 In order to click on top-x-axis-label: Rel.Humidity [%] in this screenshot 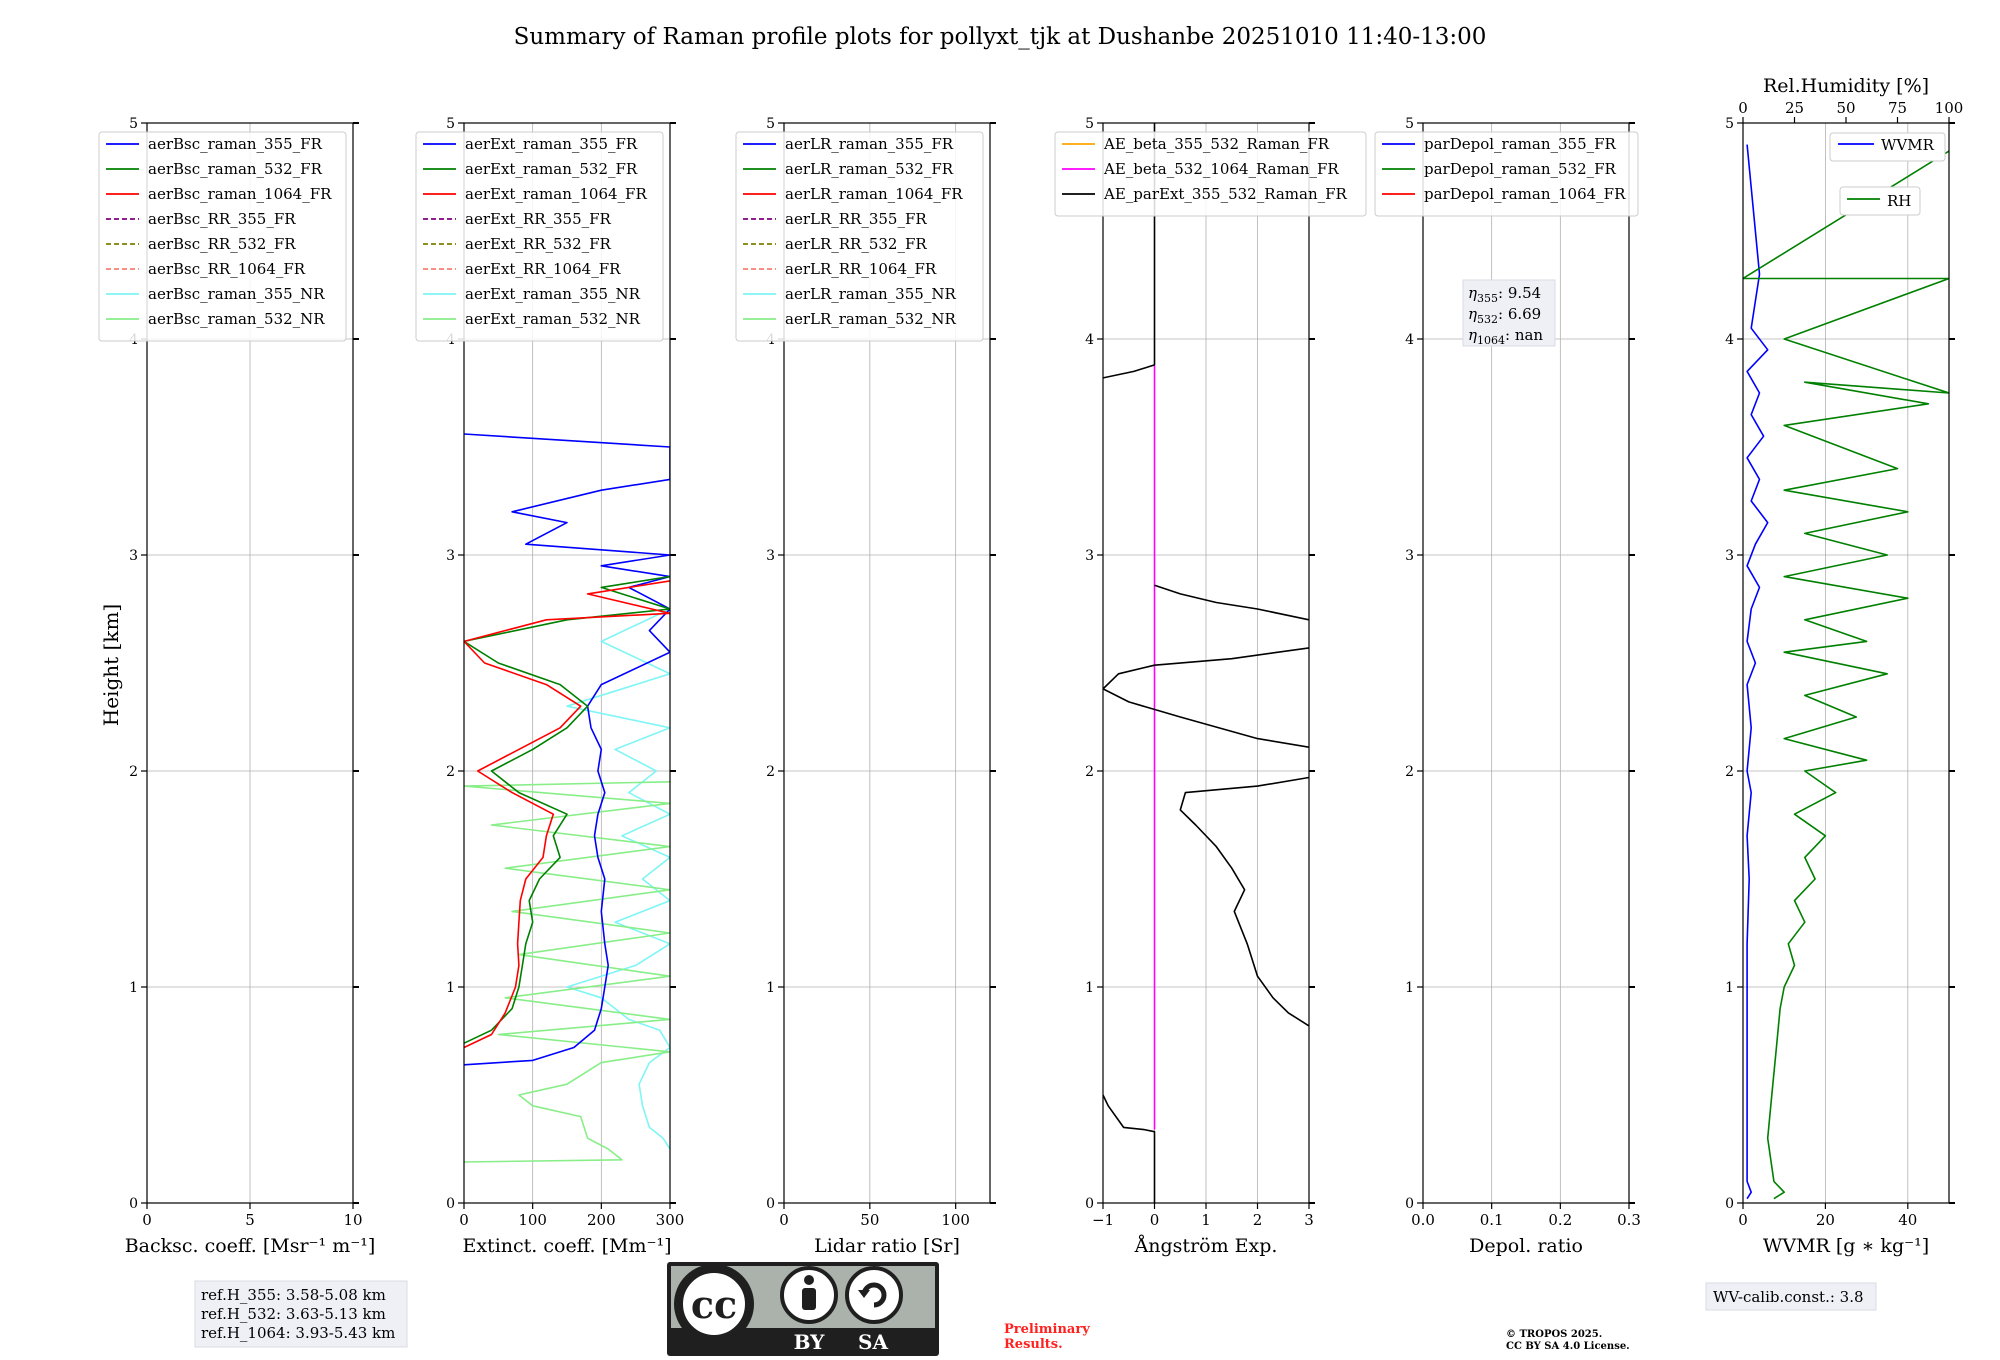, I will do `click(1846, 86)`.